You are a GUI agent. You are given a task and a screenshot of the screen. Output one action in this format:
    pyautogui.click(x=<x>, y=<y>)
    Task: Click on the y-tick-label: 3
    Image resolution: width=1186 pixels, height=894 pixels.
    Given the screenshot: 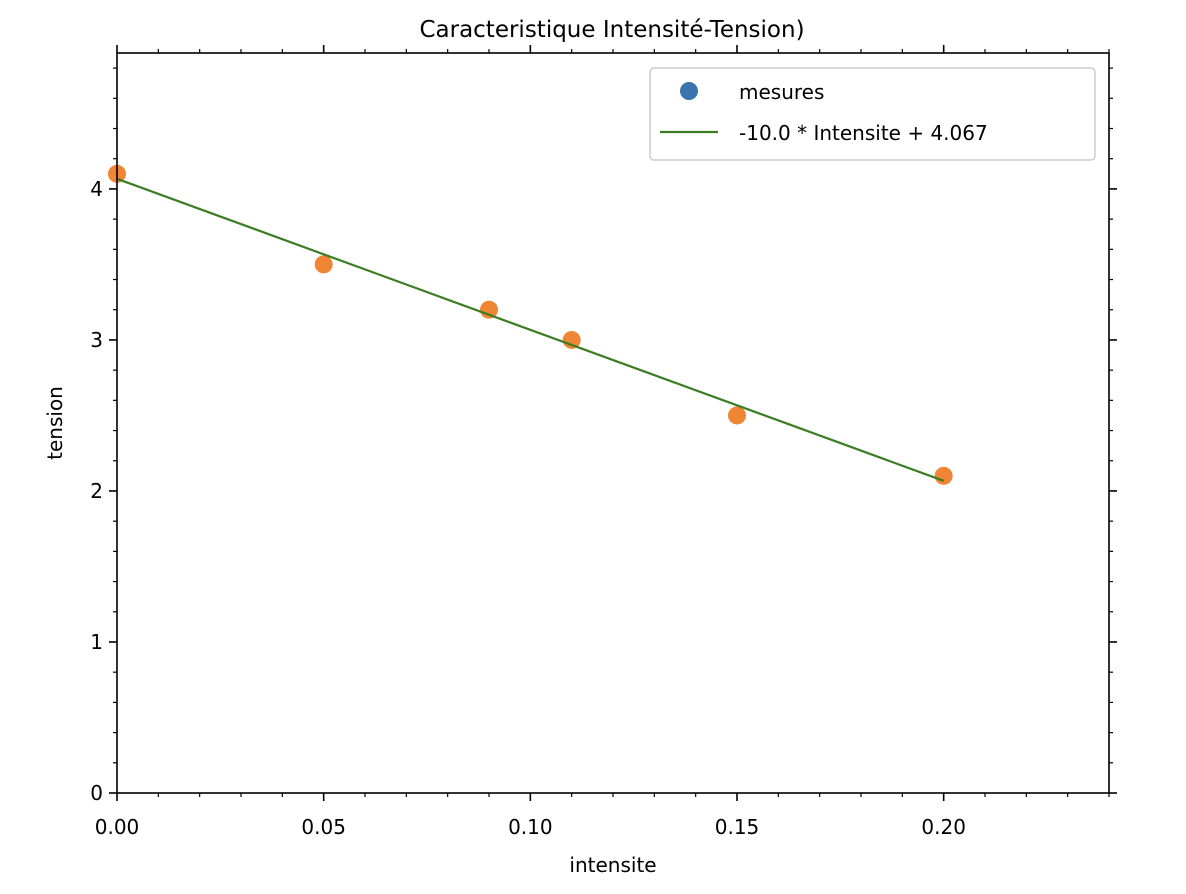 What is the action you would take?
    pyautogui.click(x=96, y=340)
    